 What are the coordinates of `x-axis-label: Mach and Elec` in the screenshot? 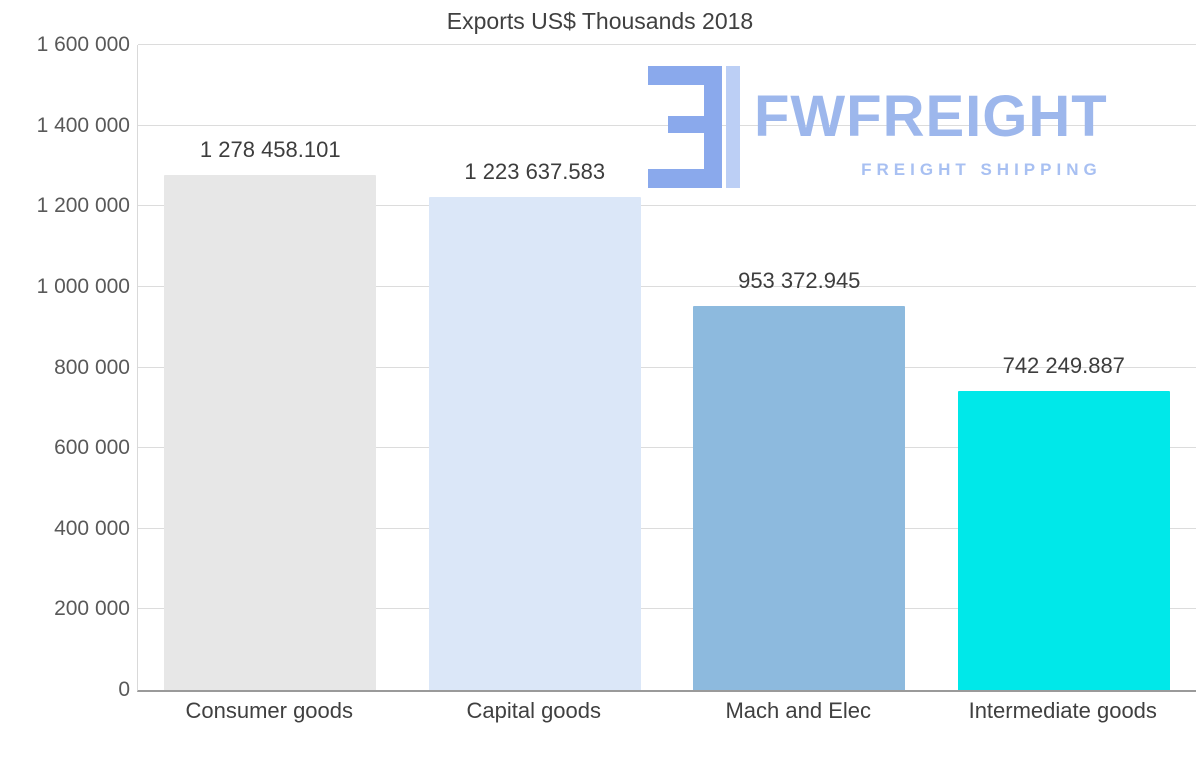 It's located at (798, 710).